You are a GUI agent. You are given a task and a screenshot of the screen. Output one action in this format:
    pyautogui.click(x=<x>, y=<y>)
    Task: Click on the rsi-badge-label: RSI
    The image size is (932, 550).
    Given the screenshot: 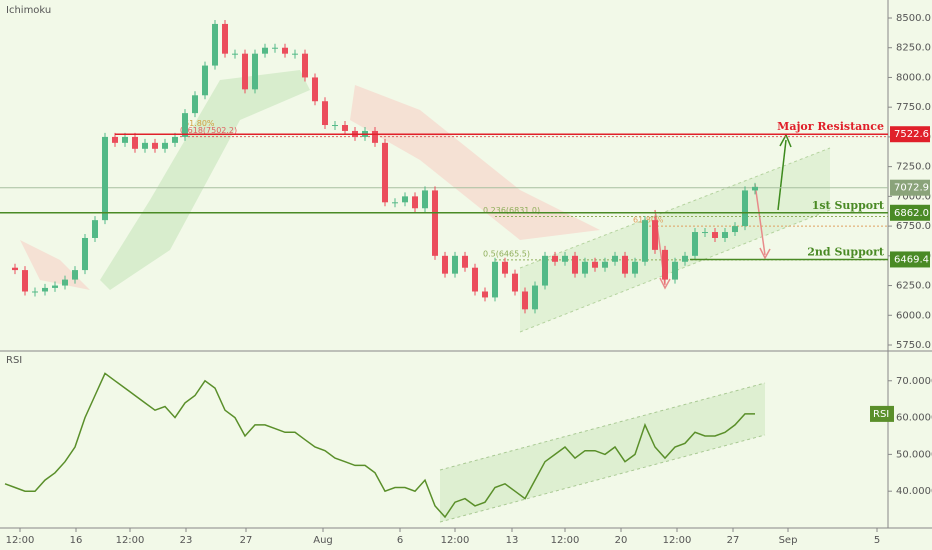 What is the action you would take?
    pyautogui.click(x=881, y=414)
    